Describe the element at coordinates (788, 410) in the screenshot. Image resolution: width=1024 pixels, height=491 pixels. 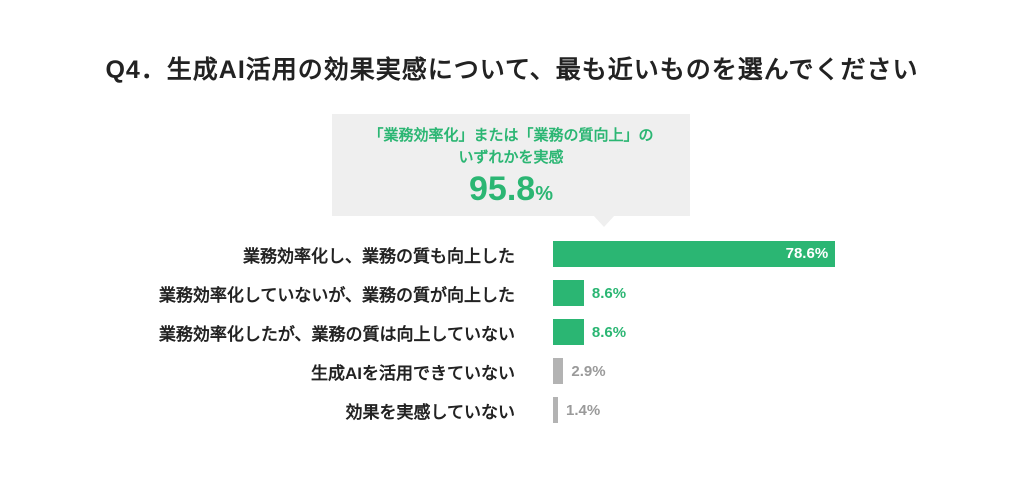
I see `bar-area: 1.4%` at that location.